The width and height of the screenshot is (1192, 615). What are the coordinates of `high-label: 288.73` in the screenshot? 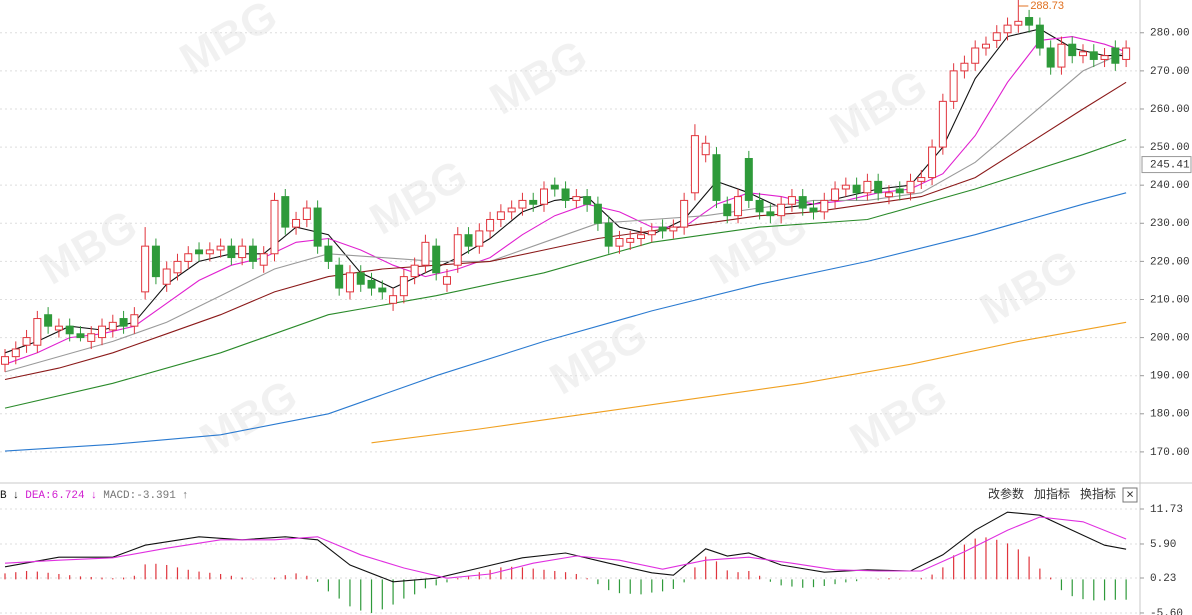 It's located at (1047, 6).